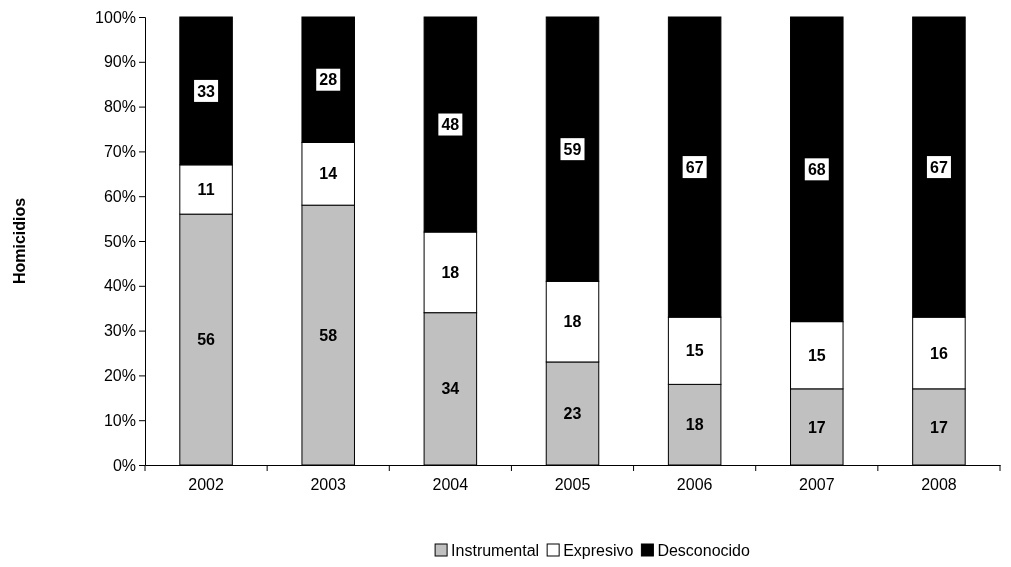 This screenshot has width=1011, height=567. I want to click on data-label: 11, so click(206, 190).